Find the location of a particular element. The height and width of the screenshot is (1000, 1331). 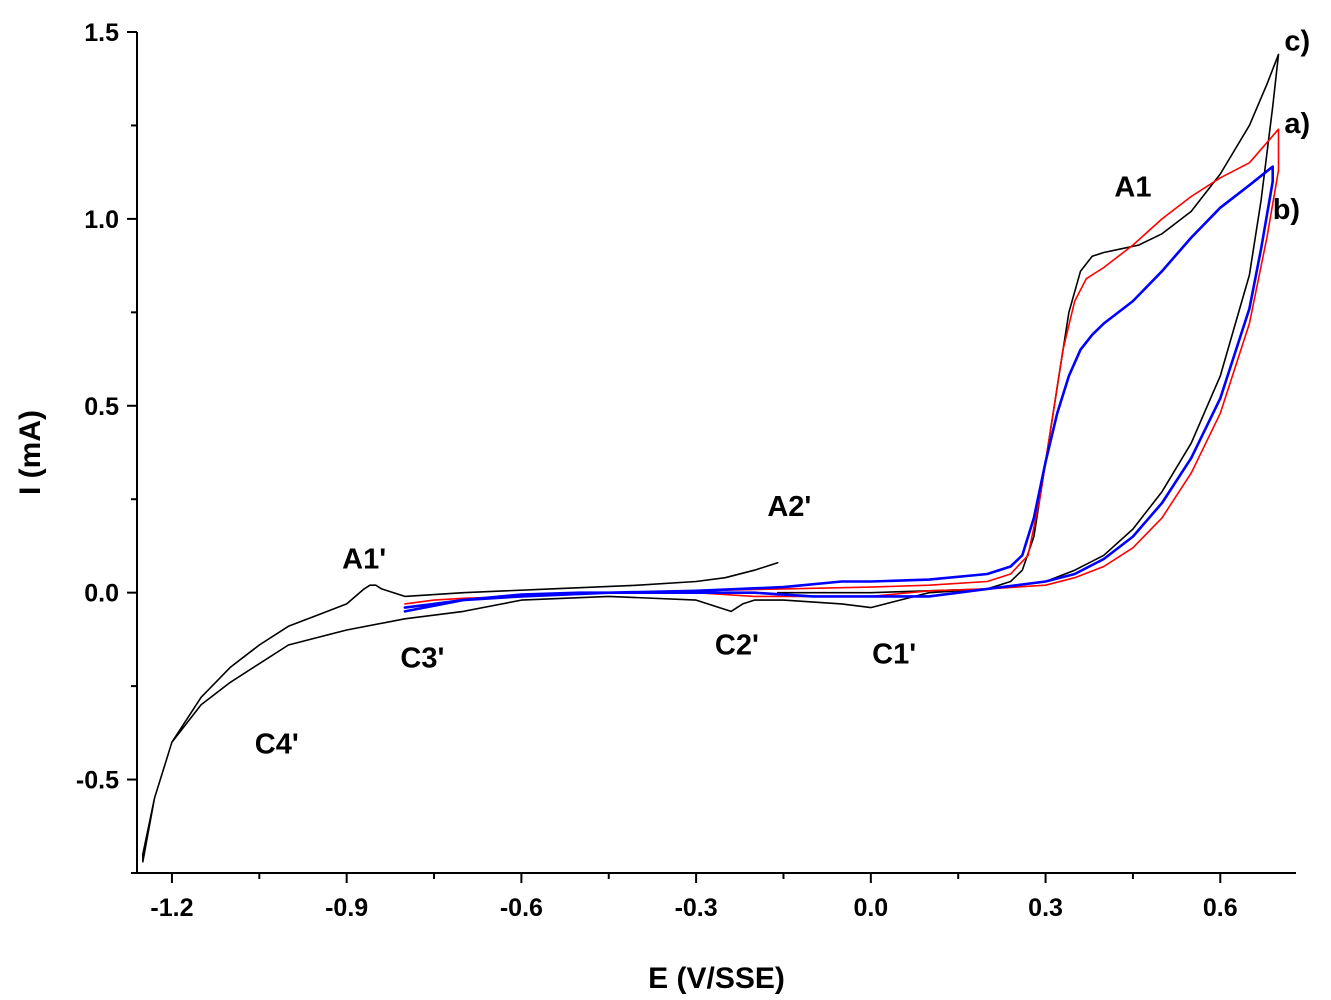

y-tick-label: 0.0 is located at coordinates (101, 594).